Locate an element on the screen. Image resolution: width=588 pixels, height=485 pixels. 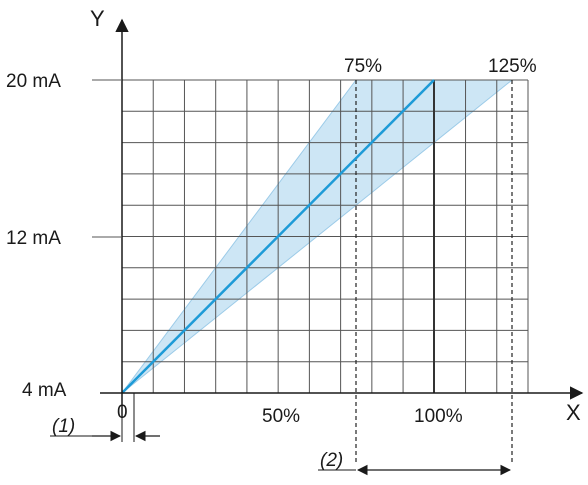
x-axis-label: X is located at coordinates (573, 412).